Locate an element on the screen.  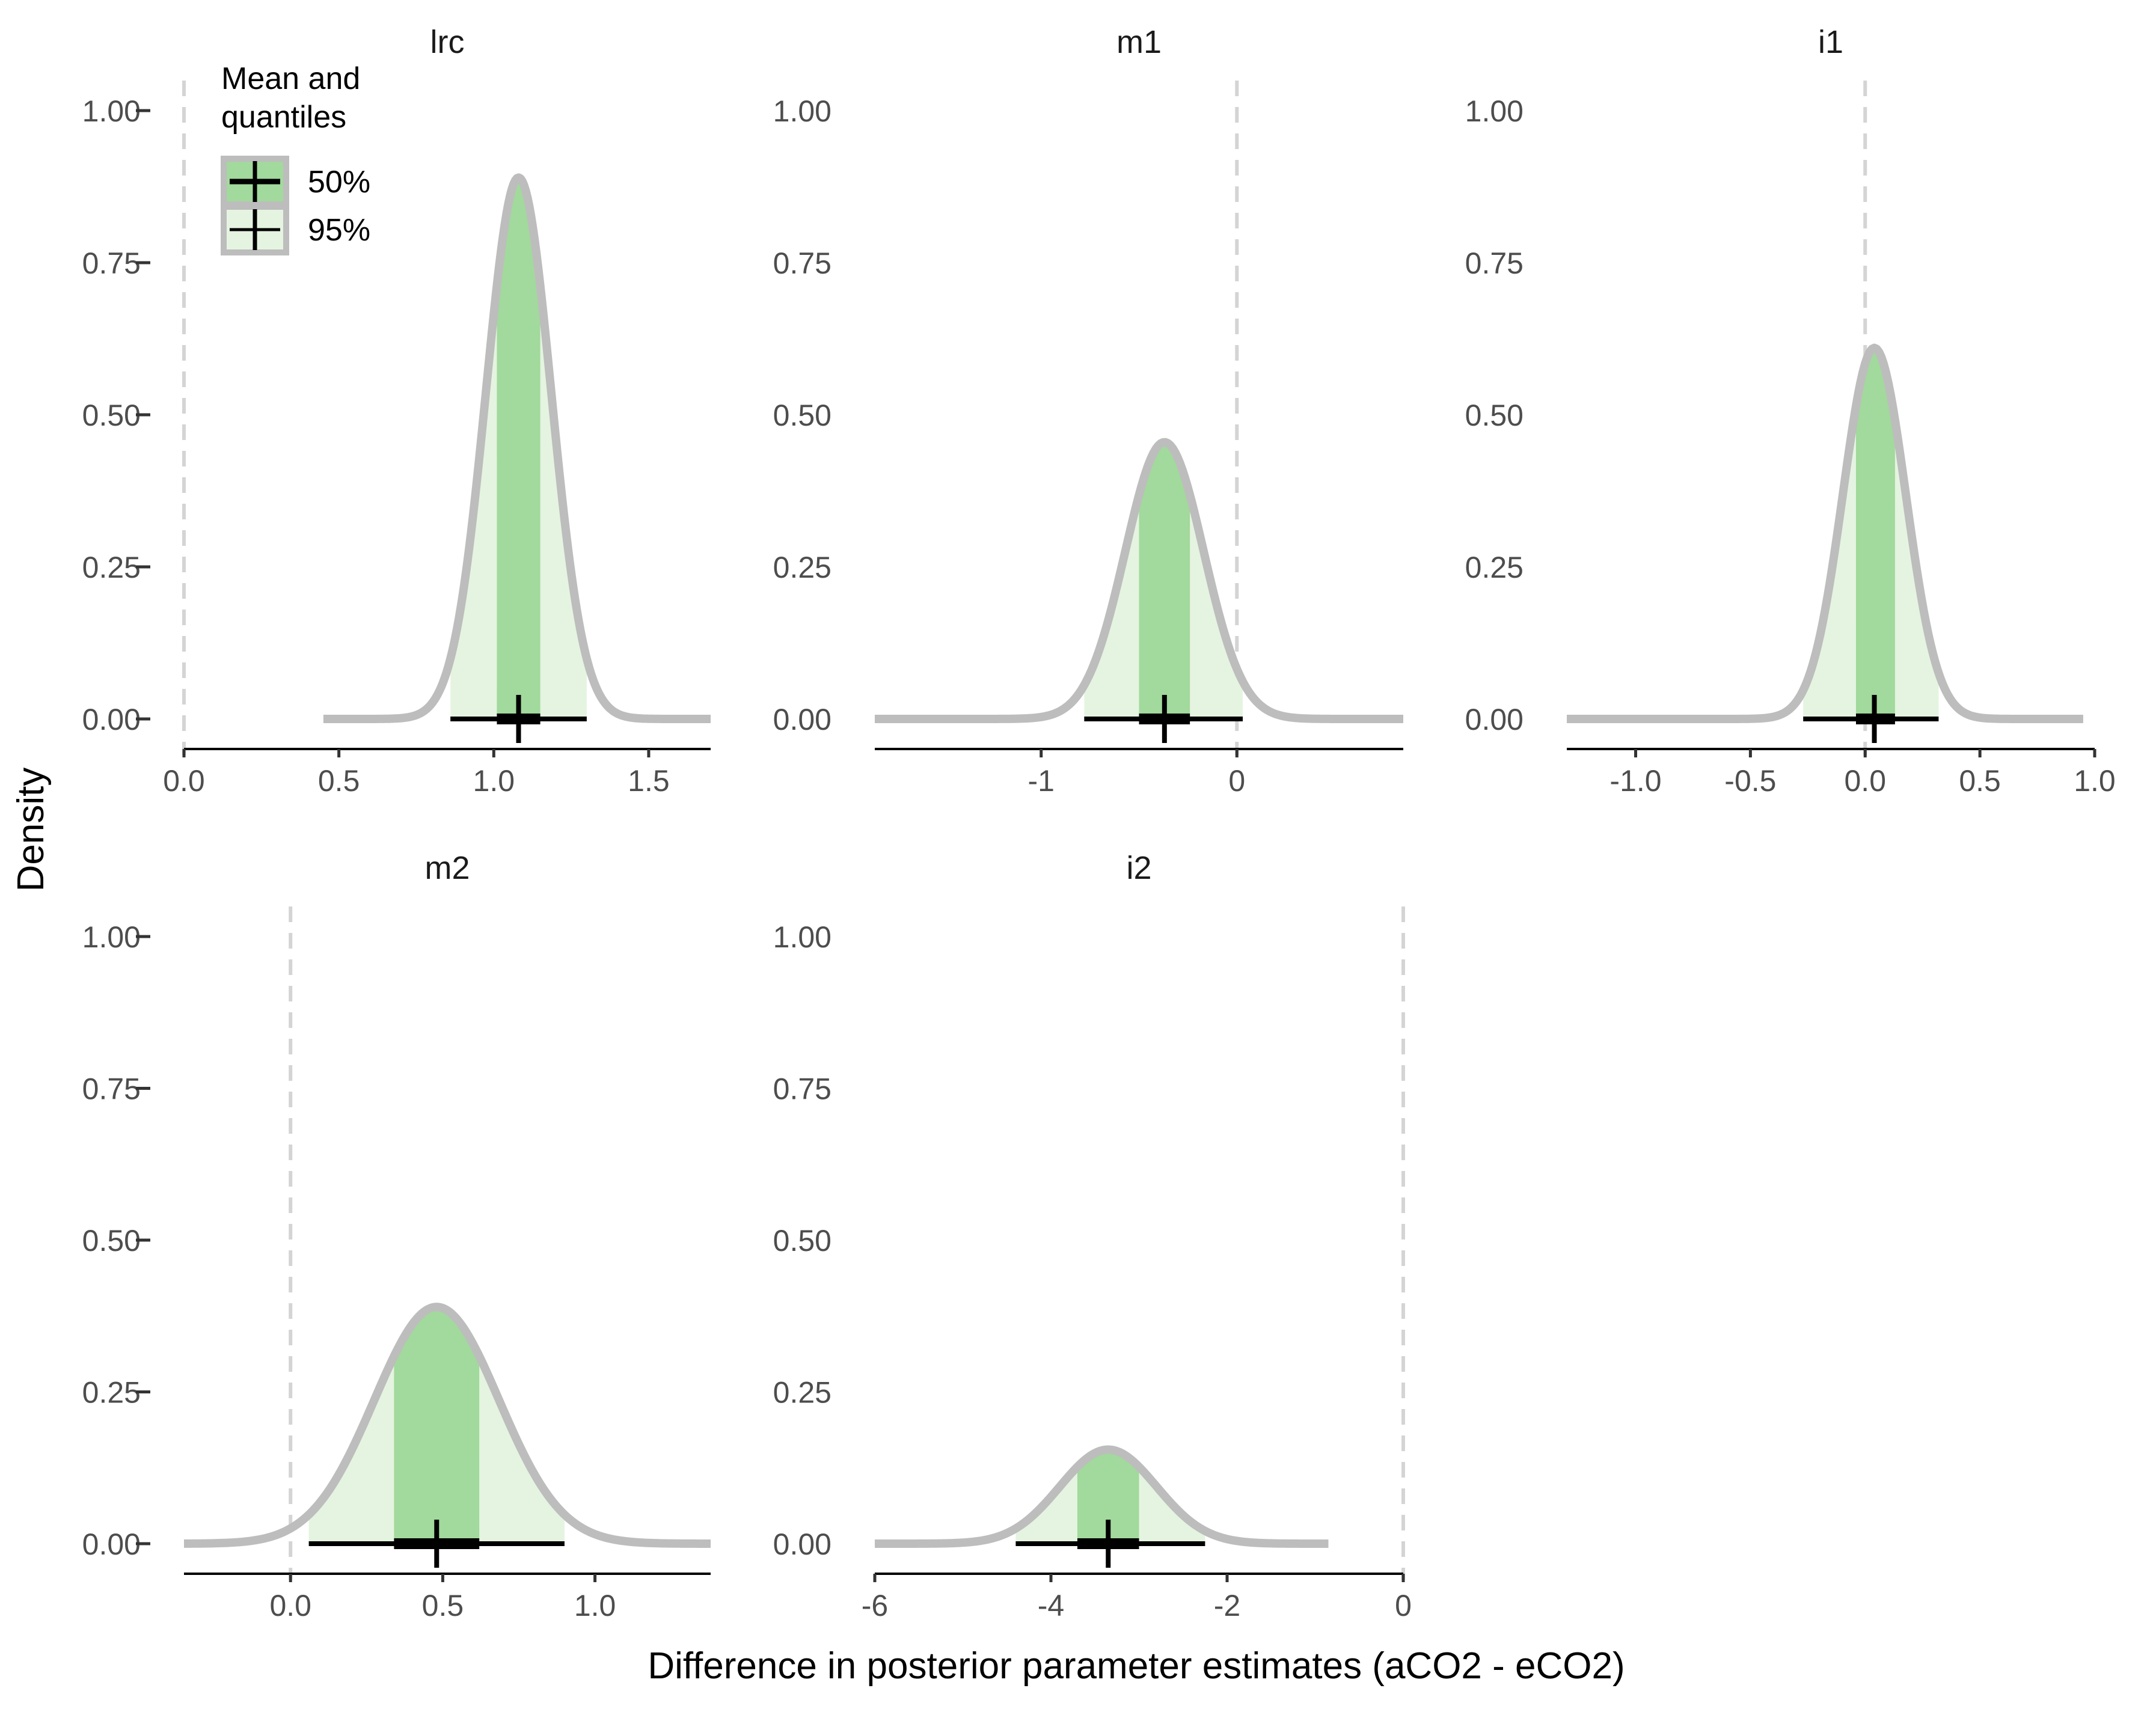
density-curve-i1 is located at coordinates (1825, 533).